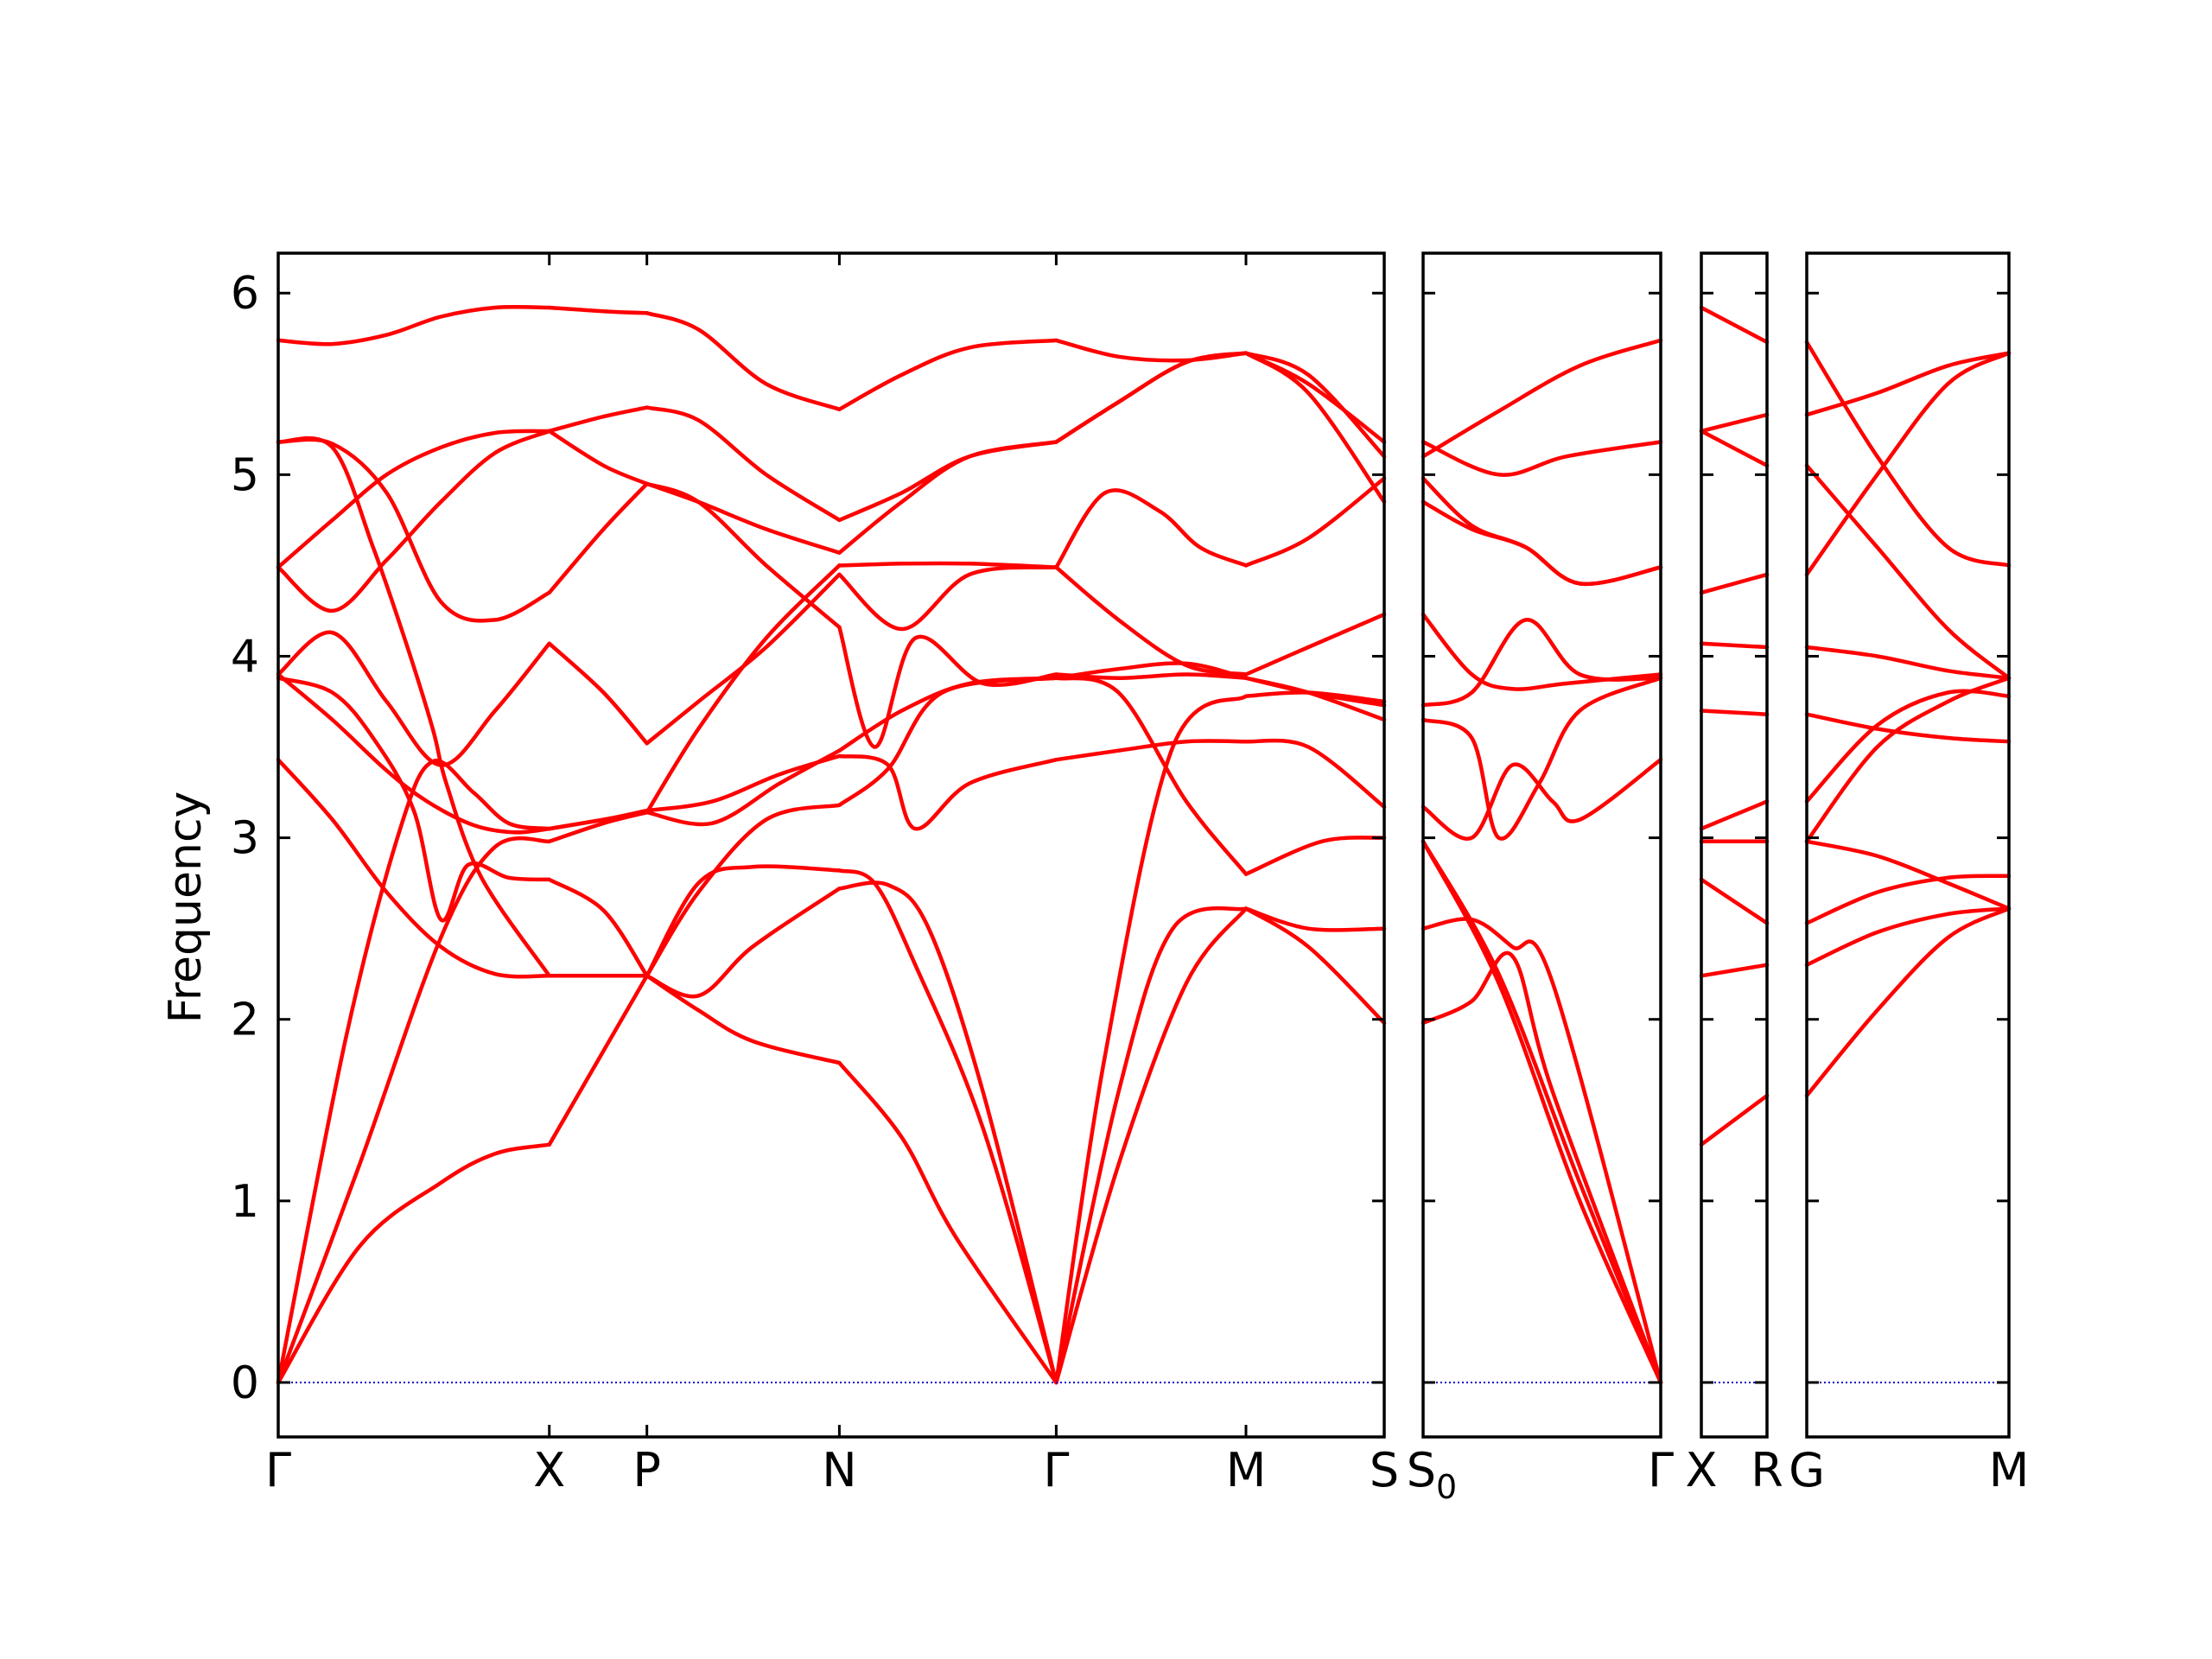  I want to click on band-line-seg7-b5, so click(1734, 712).